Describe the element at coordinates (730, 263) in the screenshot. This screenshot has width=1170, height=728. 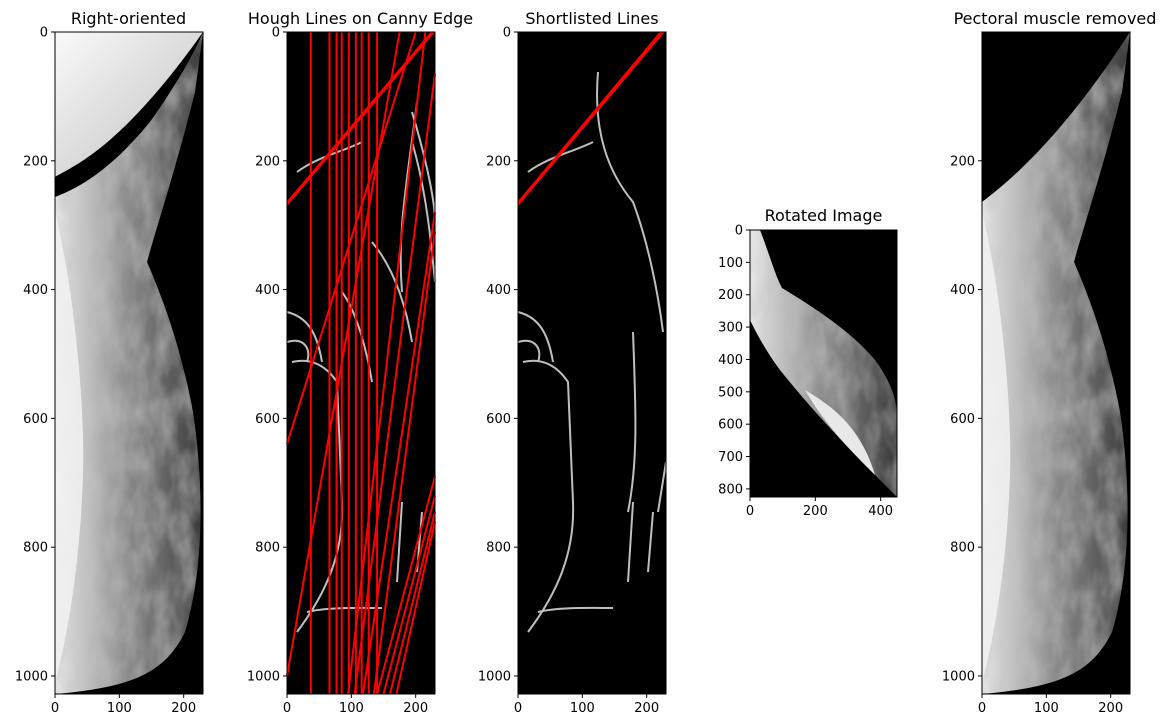
I see `y-tick-label: 100` at that location.